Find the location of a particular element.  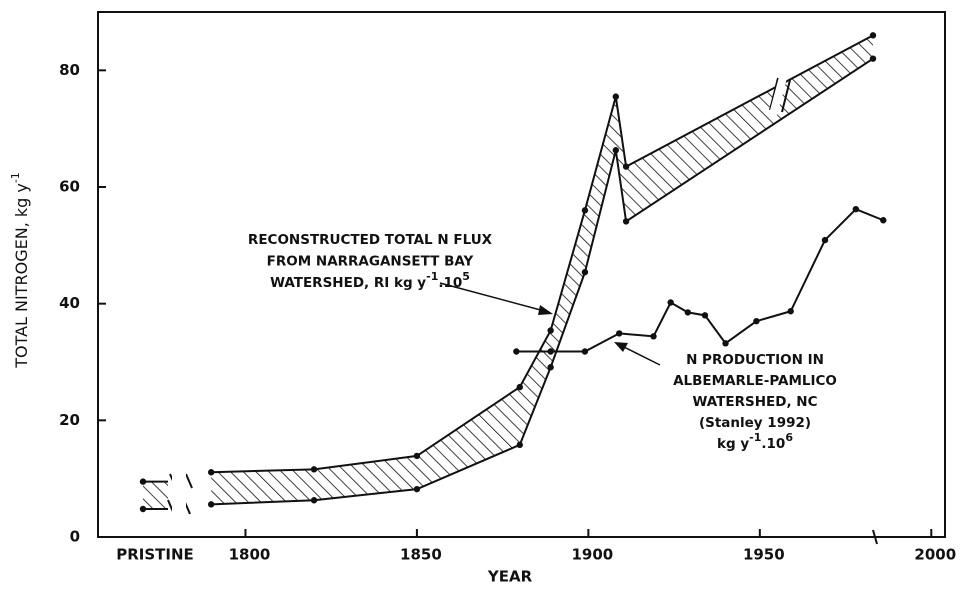

annotation-run: ALBEMARLE-PAMLICO is located at coordinates (755, 381).